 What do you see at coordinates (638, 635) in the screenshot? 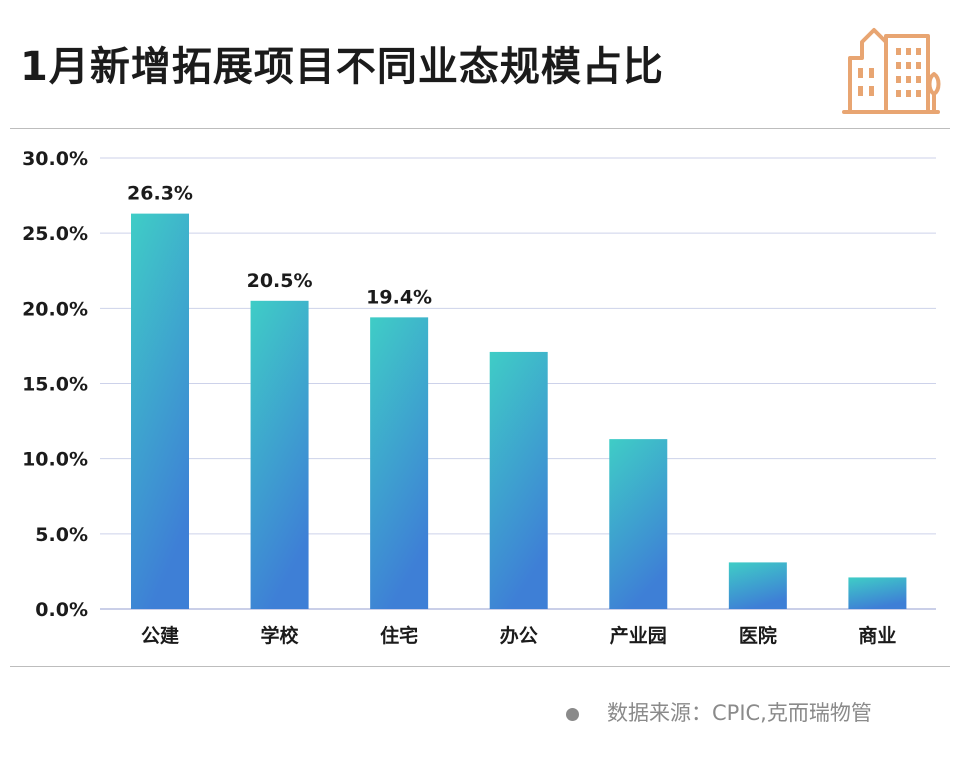
I see `x-tick-label: 产业园` at bounding box center [638, 635].